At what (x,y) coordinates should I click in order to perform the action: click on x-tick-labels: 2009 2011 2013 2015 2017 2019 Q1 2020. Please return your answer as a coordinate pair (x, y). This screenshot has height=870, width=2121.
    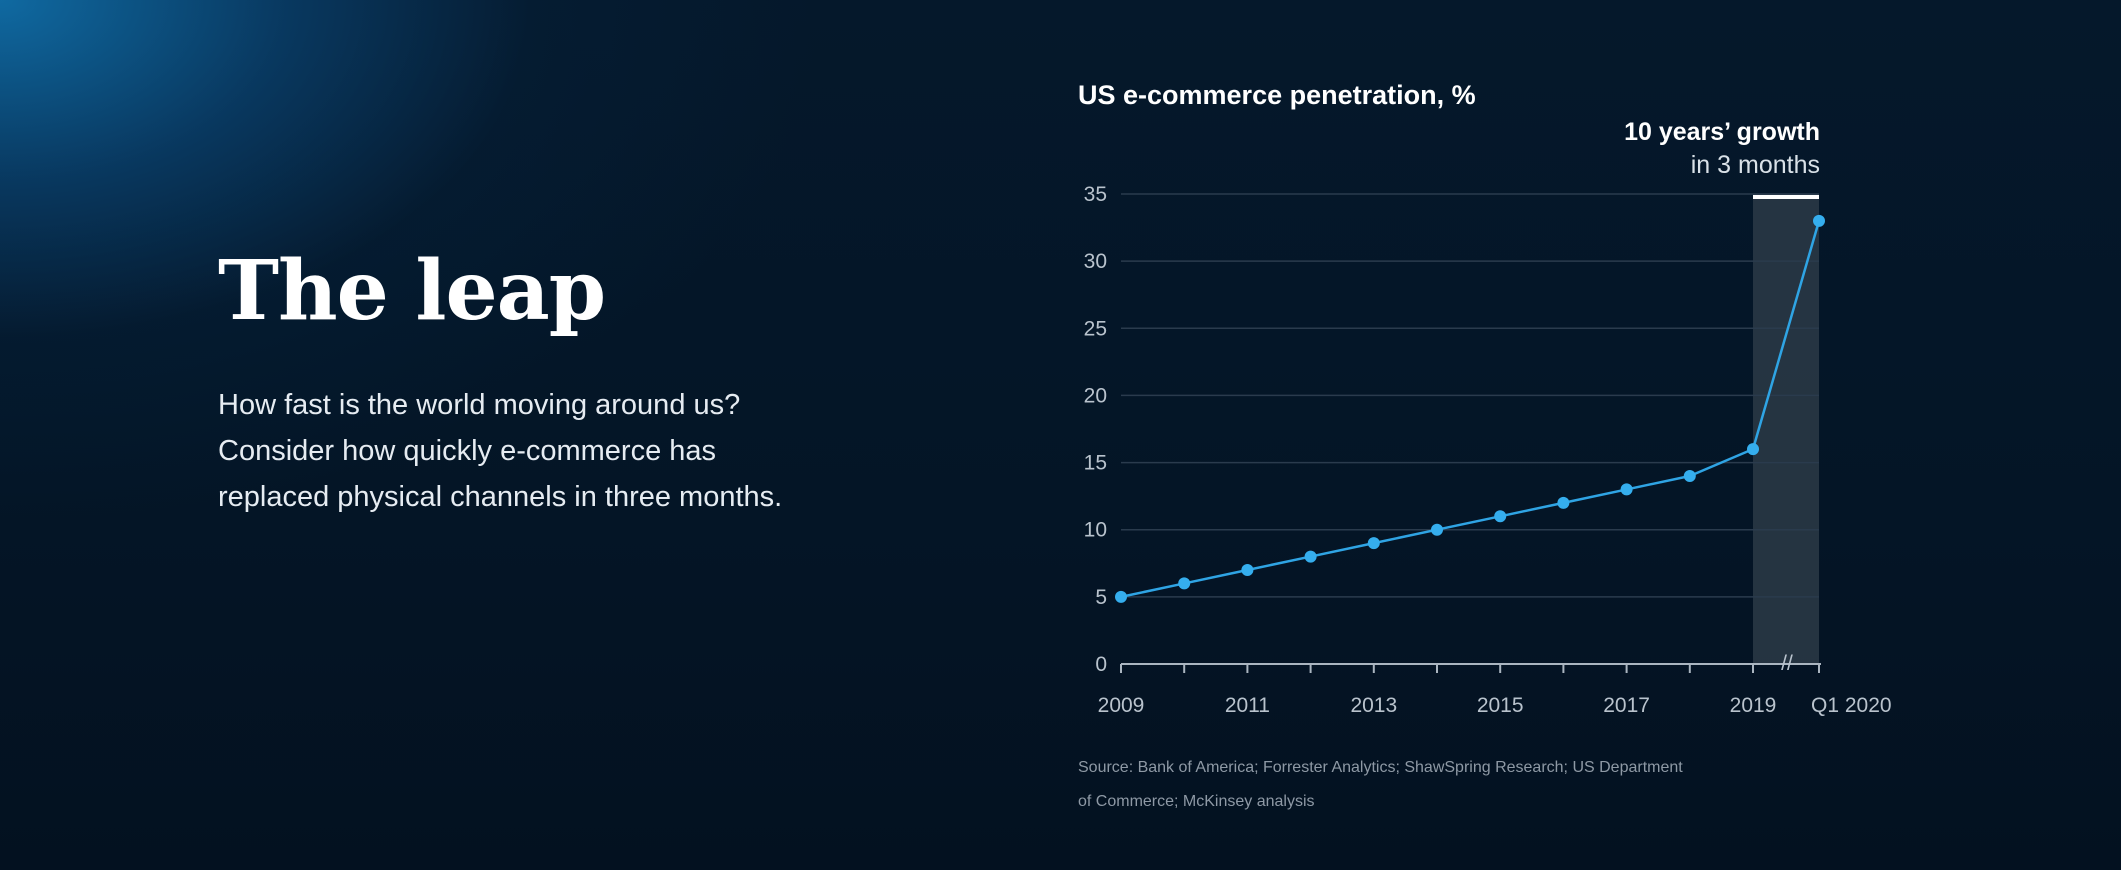
    Looking at the image, I should click on (1495, 705).